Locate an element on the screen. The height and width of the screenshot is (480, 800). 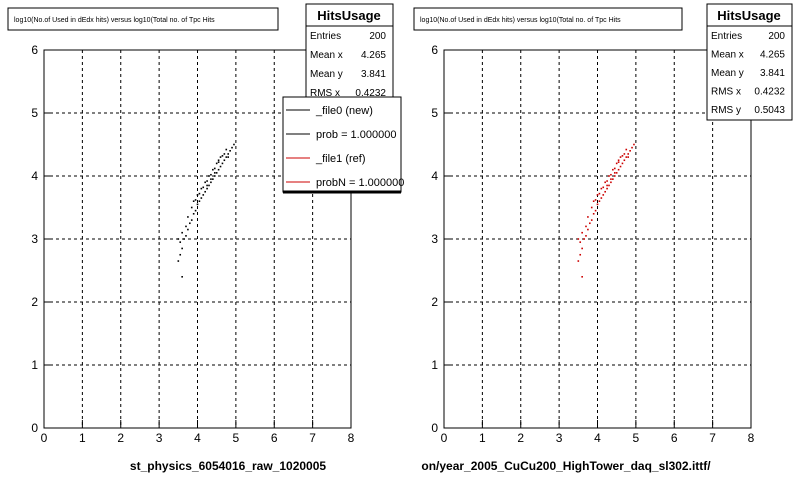
data-points is located at coordinates (606, 210).